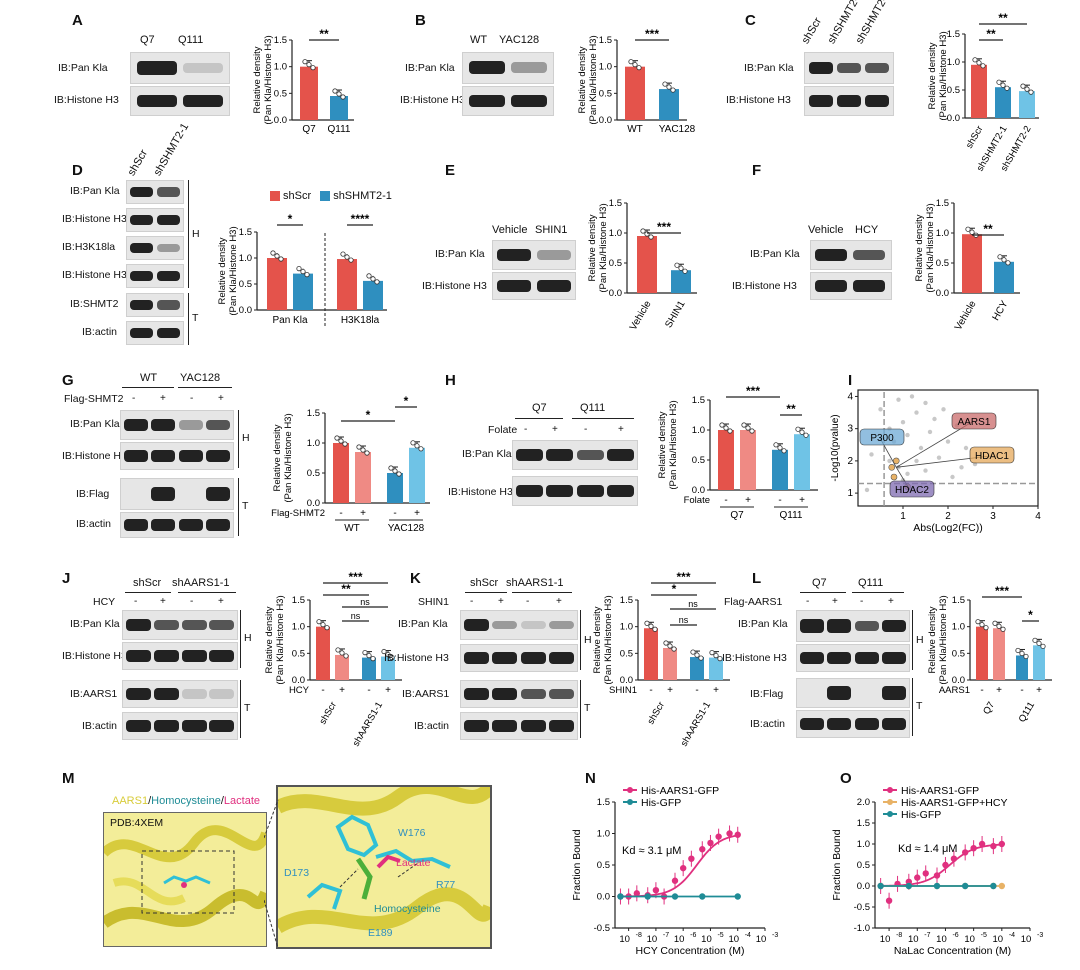  I want to click on treat-label: SHIN1, so click(433, 602).